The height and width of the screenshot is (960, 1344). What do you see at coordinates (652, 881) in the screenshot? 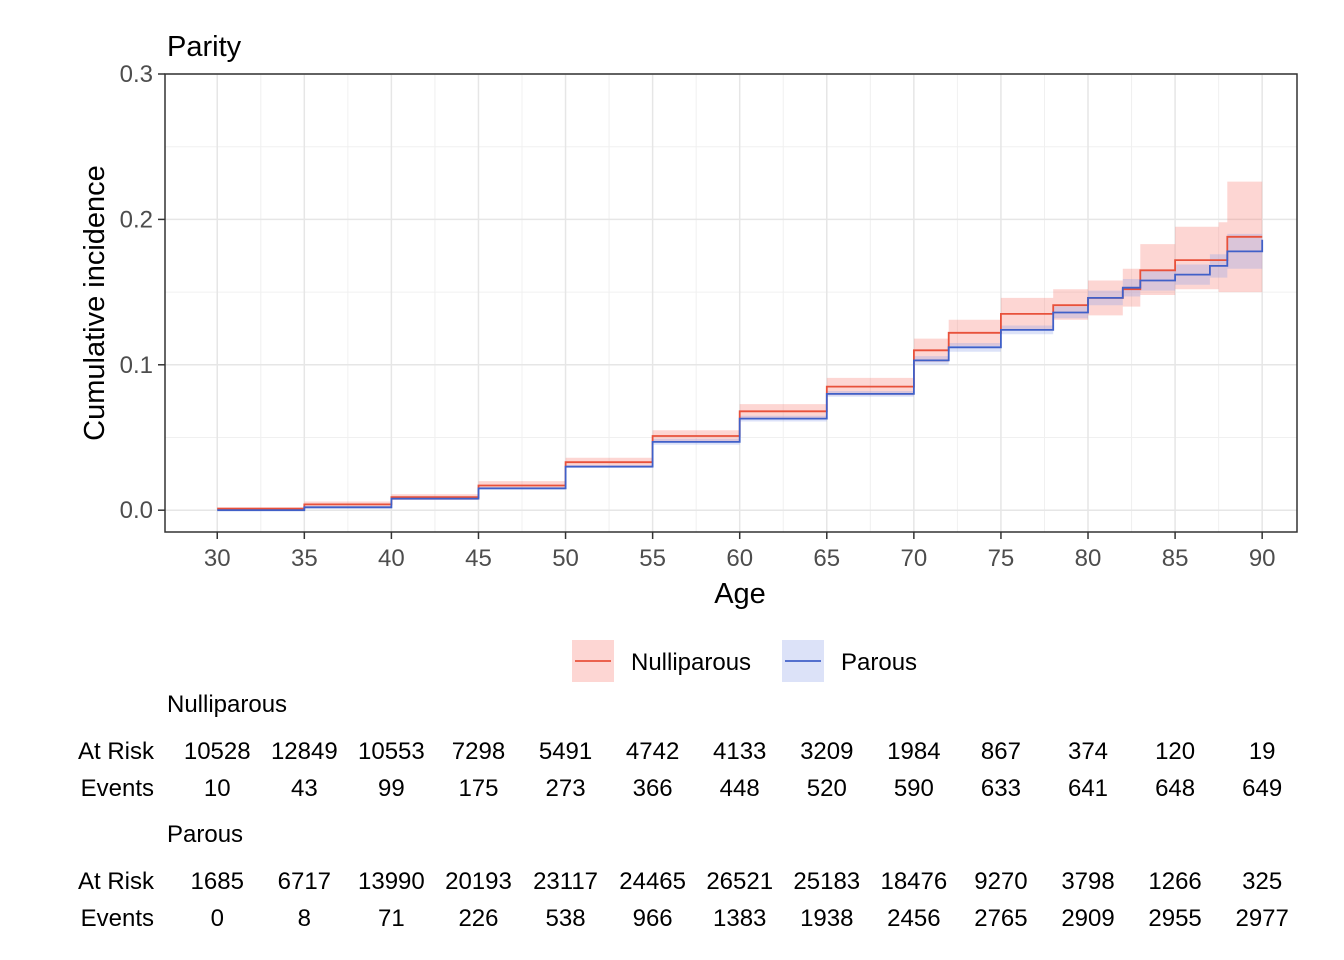
I see `parous-at-risk-cell: 24465` at bounding box center [652, 881].